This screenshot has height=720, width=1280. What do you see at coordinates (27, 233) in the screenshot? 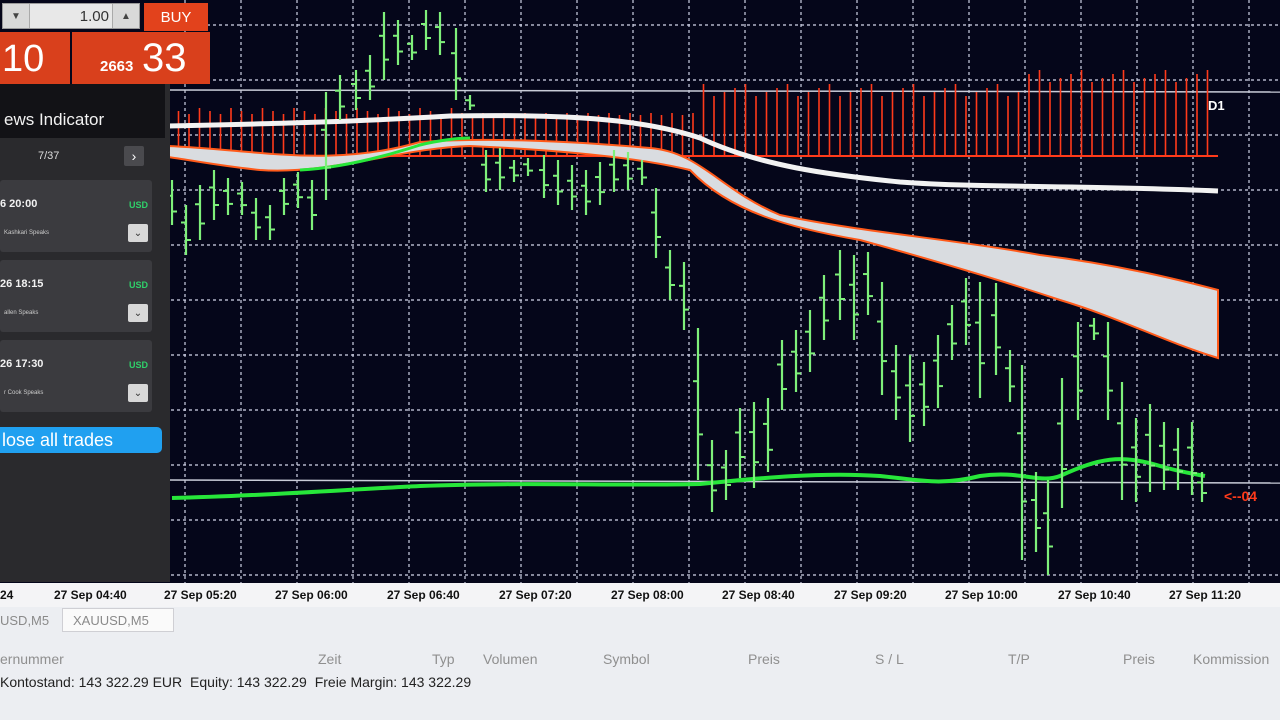
I see `news-description: Kashkari Speaks` at bounding box center [27, 233].